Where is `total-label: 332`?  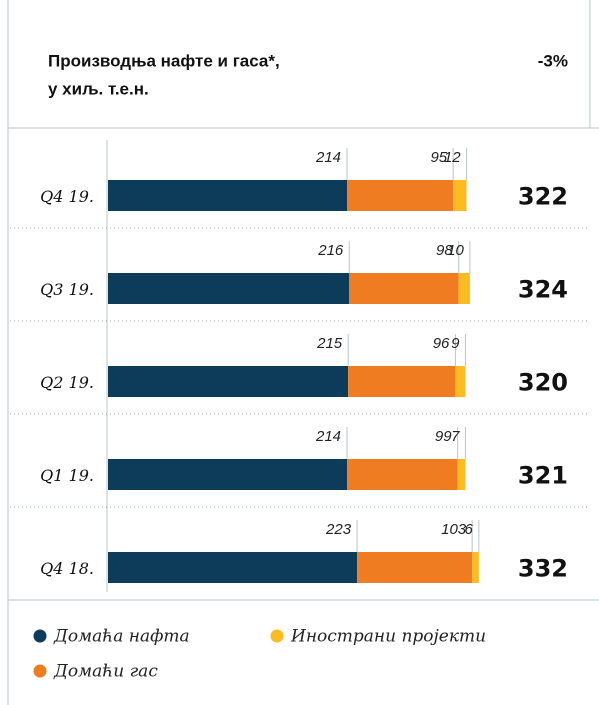 total-label: 332 is located at coordinates (543, 569).